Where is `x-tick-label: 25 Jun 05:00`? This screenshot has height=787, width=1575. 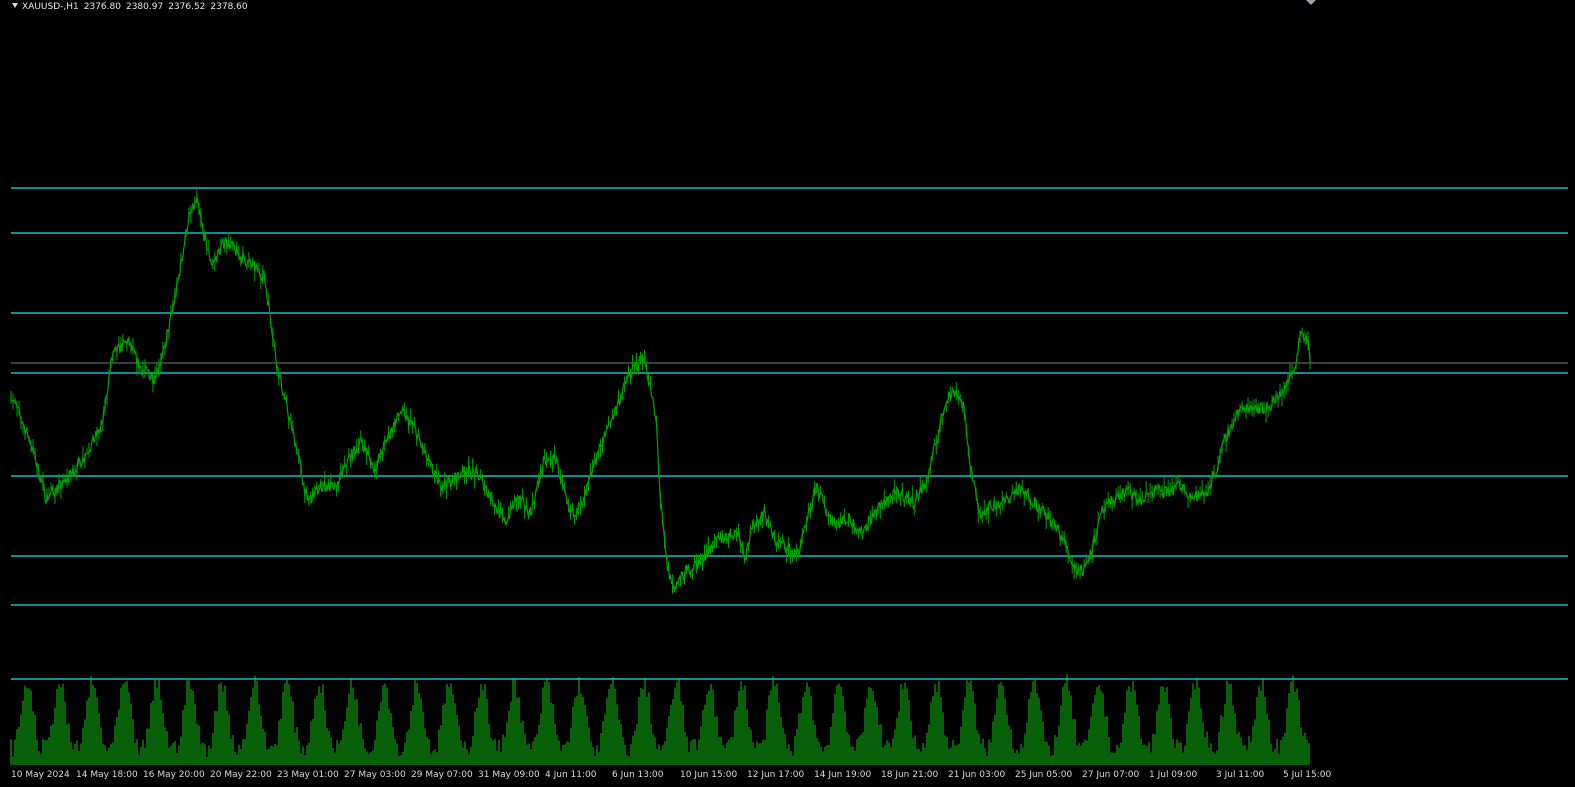 x-tick-label: 25 Jun 05:00 is located at coordinates (1043, 775).